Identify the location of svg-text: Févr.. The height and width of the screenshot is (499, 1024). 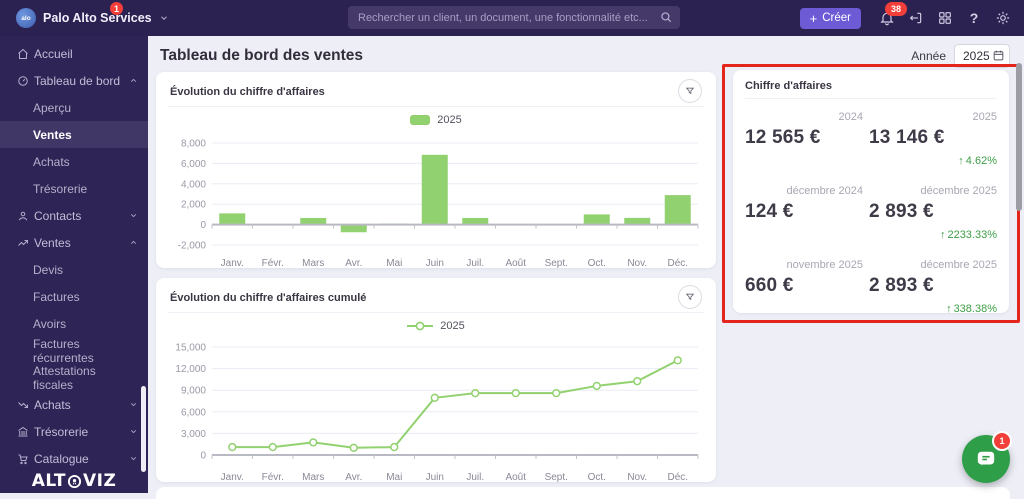
(273, 477).